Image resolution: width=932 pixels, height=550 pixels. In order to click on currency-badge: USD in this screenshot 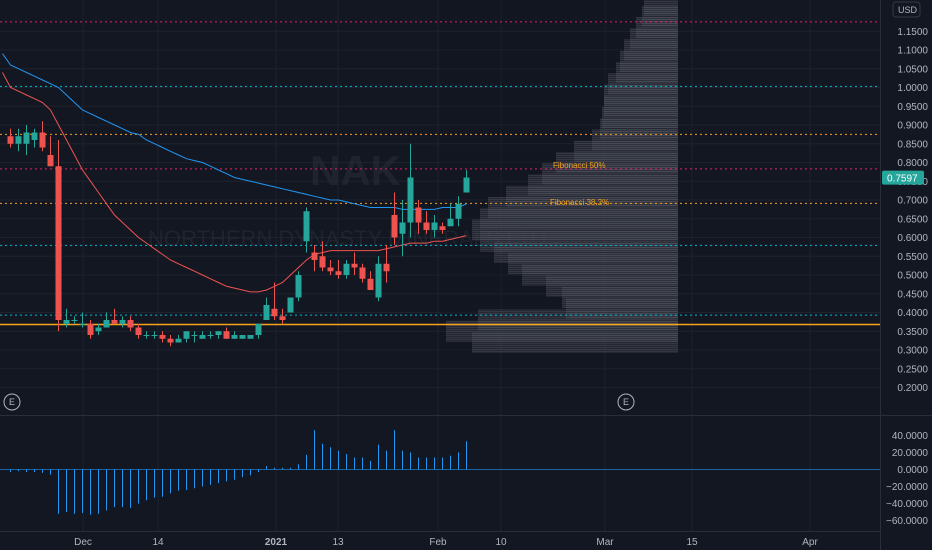, I will do `click(906, 9)`.